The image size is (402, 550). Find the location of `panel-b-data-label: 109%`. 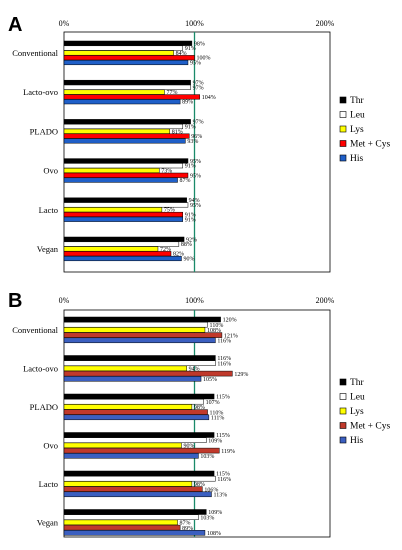

panel-b-data-label: 109% is located at coordinates (215, 513).